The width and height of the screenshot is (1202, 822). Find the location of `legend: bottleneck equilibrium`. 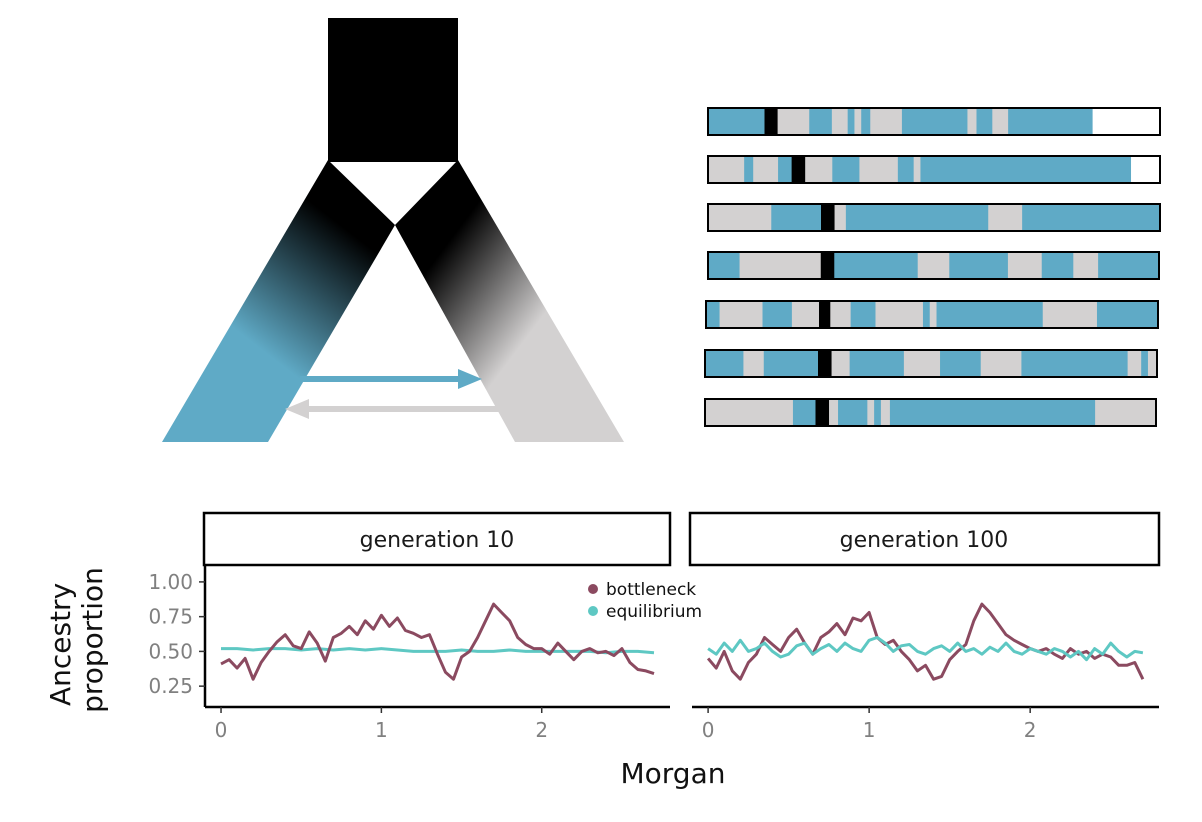

legend: bottleneck equilibrium is located at coordinates (645, 601).